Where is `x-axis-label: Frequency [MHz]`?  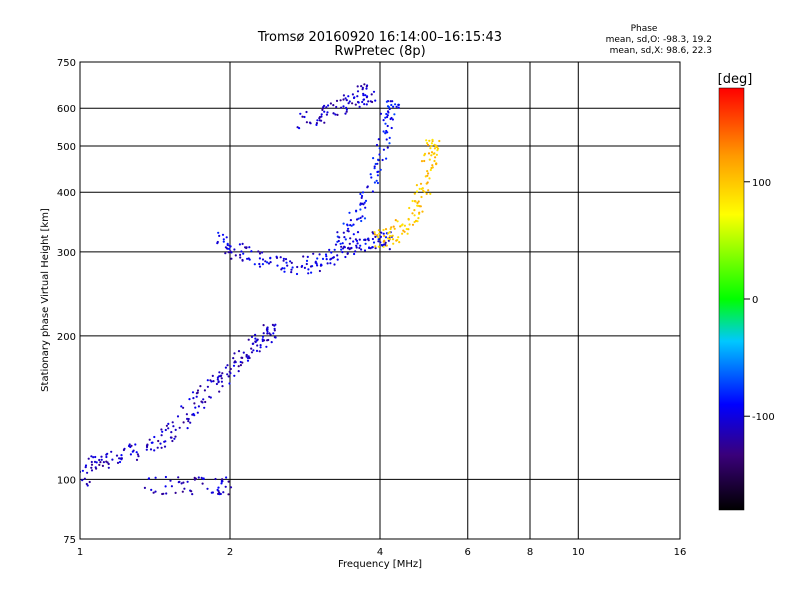 x-axis-label: Frequency [MHz] is located at coordinates (380, 564).